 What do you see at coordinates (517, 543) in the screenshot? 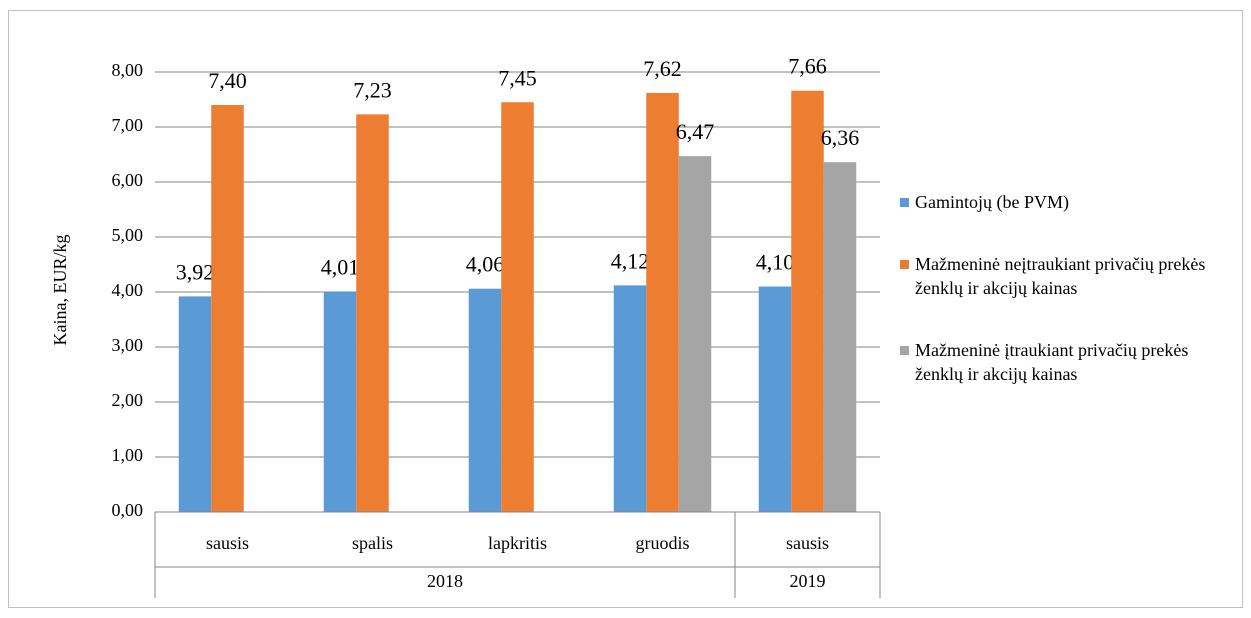
I see `x-tick-label: lapkritis` at bounding box center [517, 543].